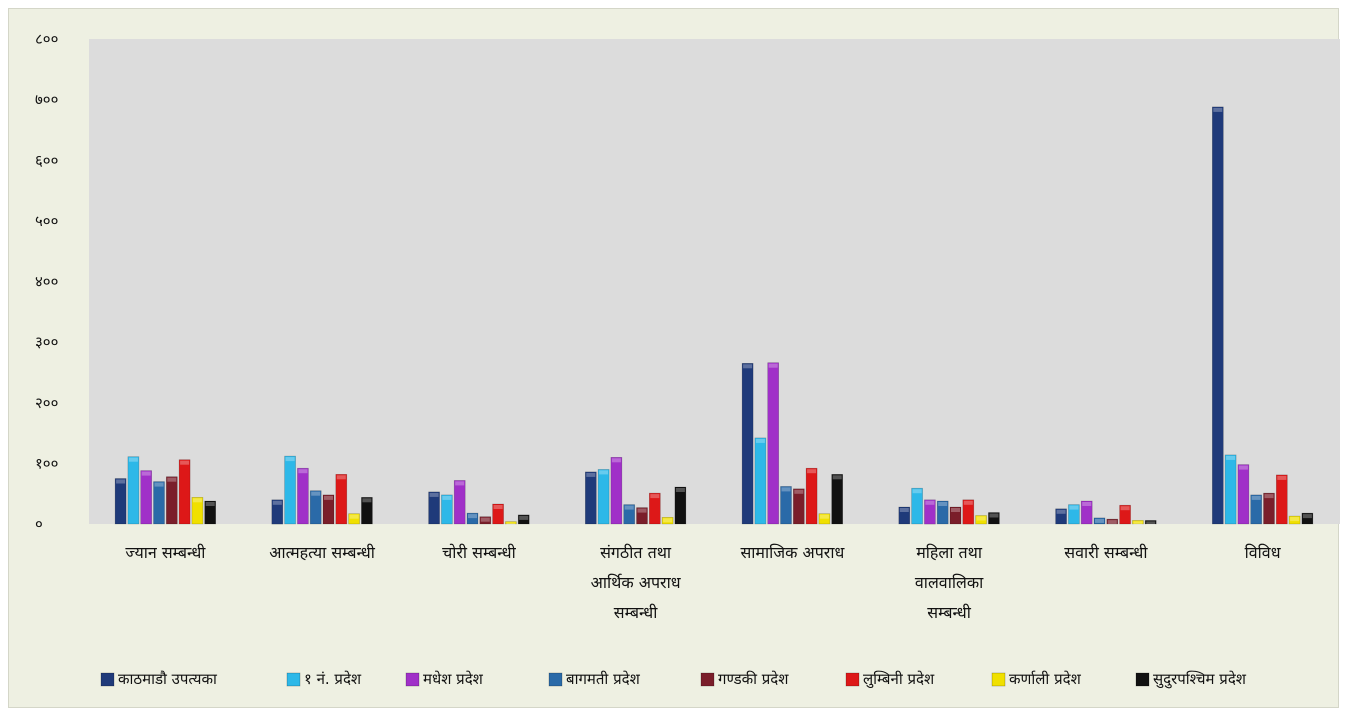  I want to click on legend-label: कर्णाली प्रदेश, so click(1045, 679).